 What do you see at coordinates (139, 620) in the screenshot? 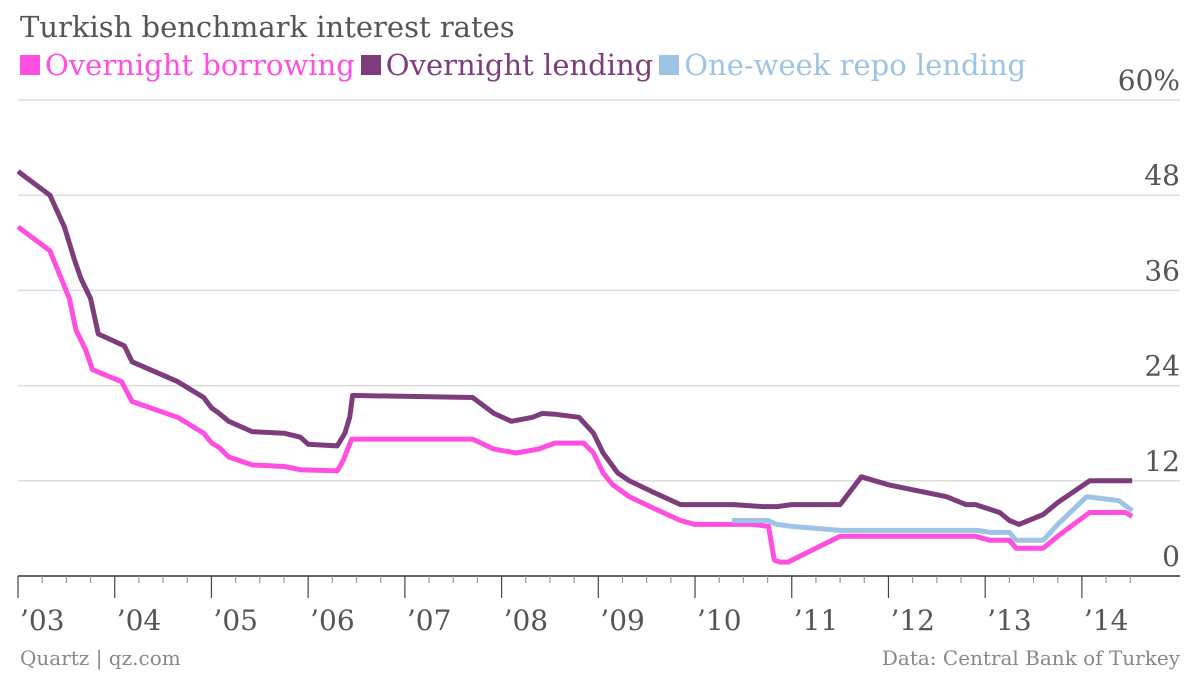
I see `x-tick-label: ’04` at bounding box center [139, 620].